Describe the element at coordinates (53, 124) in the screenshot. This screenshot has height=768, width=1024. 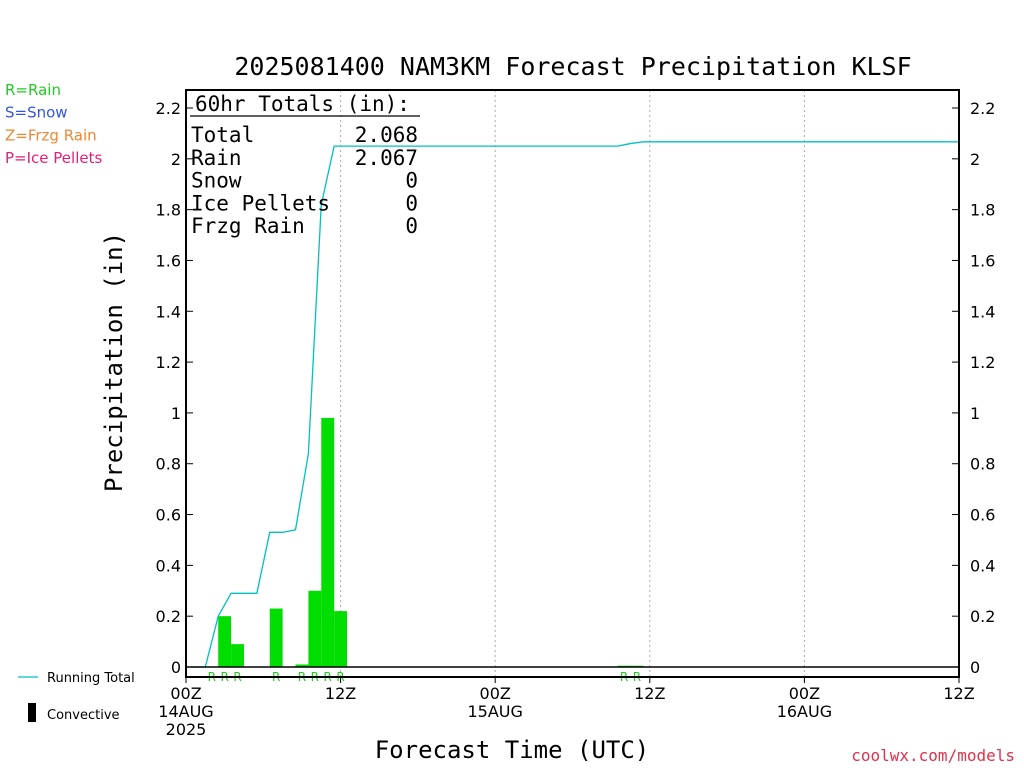
I see `precip-type-legend: R=Rain S=Snow Z=Frzg Rain P=Ice Pellets` at that location.